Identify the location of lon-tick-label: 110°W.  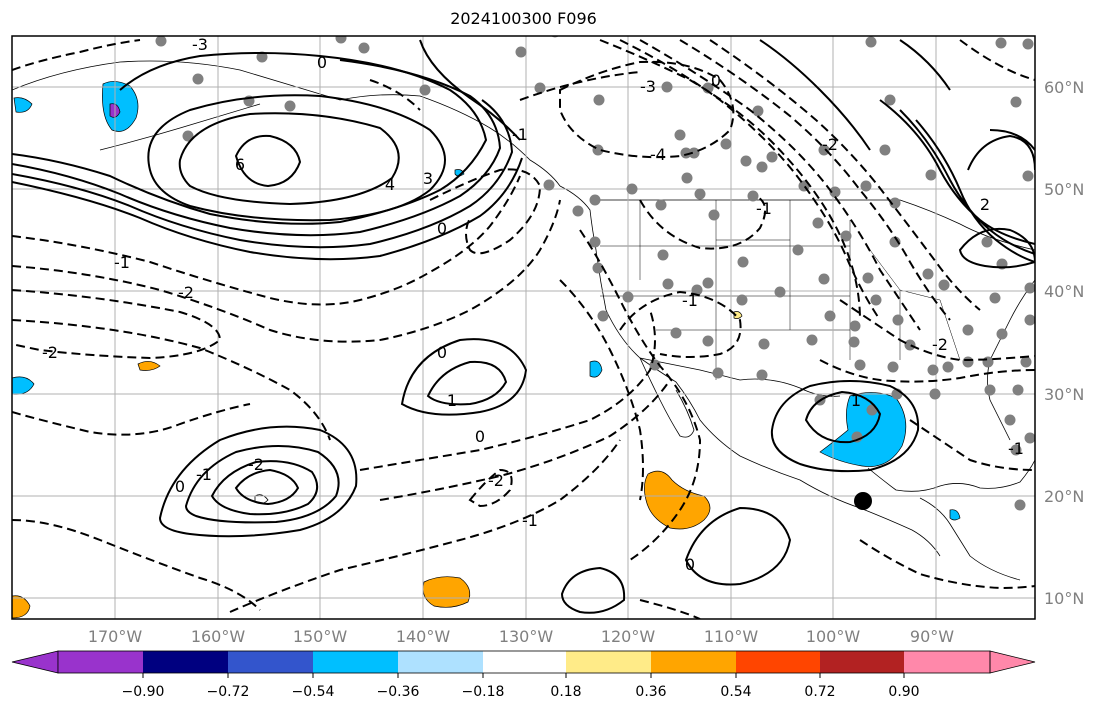
(731, 636).